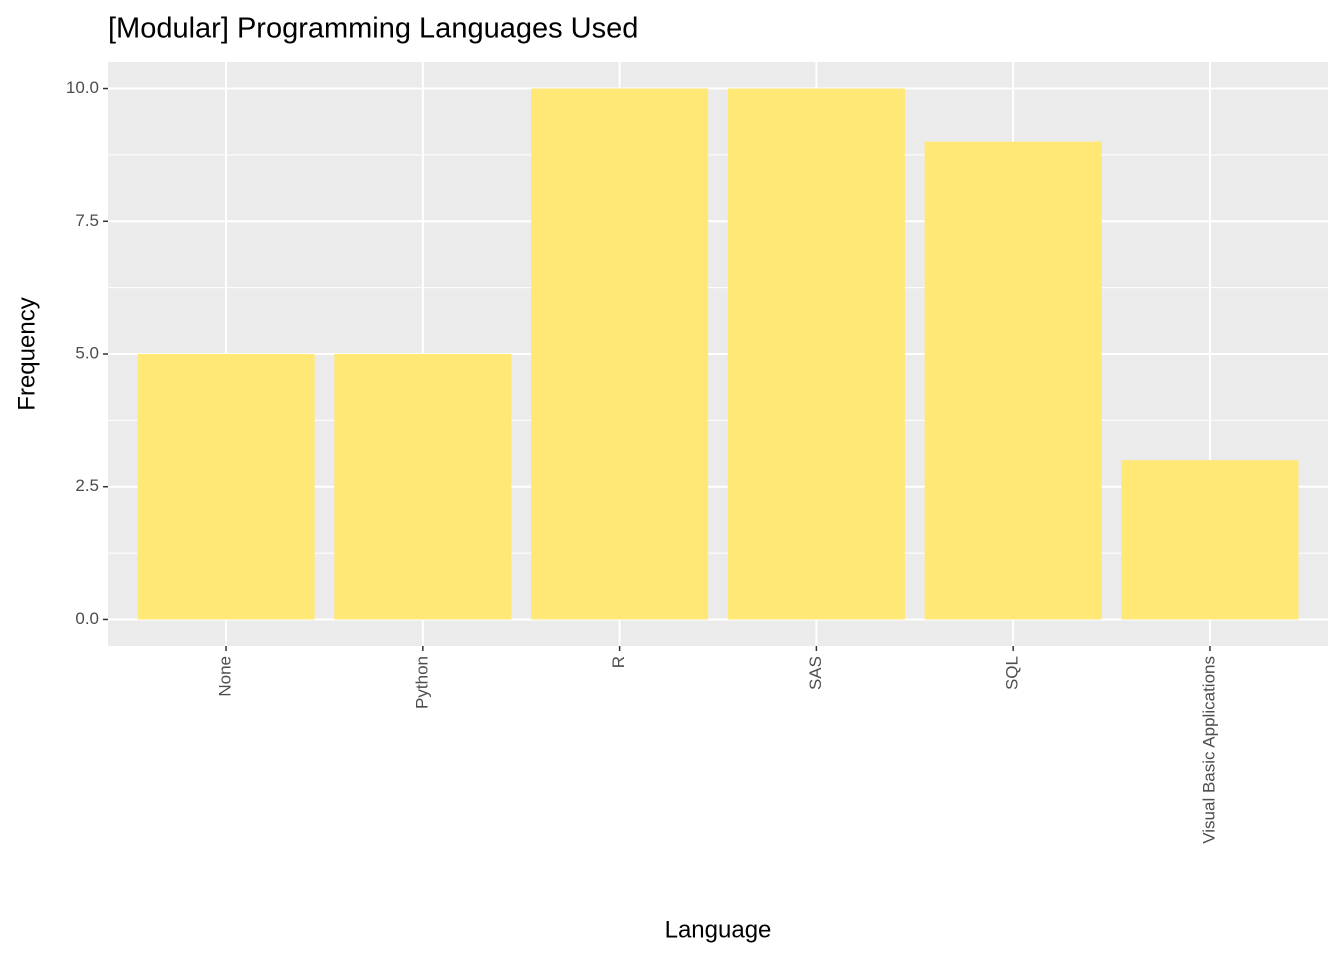  Describe the element at coordinates (87, 220) in the screenshot. I see `y-tick-label: 7.5` at that location.